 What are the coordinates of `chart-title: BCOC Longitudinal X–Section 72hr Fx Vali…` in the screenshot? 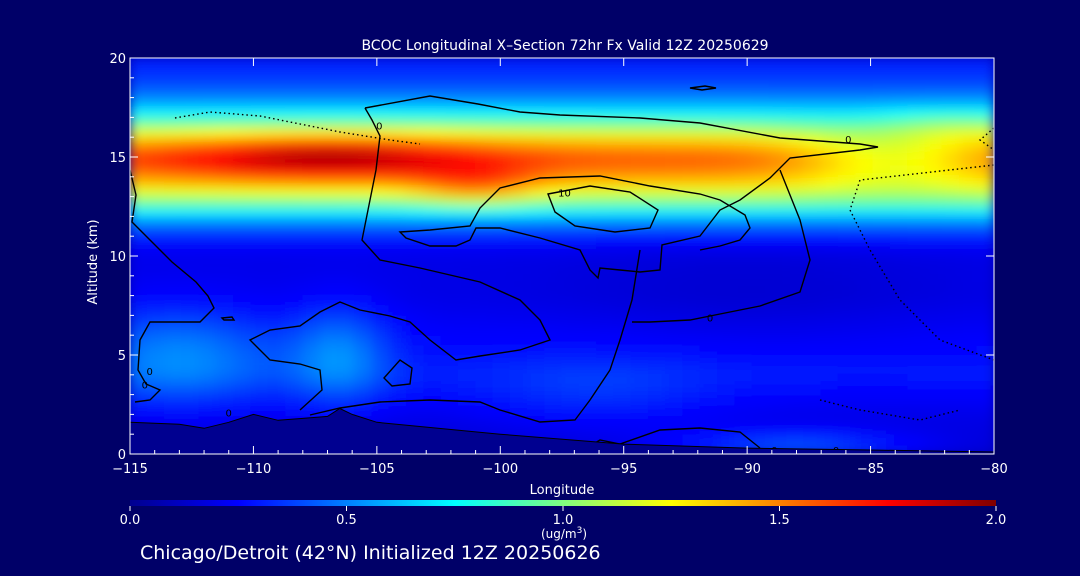 It's located at (564, 46).